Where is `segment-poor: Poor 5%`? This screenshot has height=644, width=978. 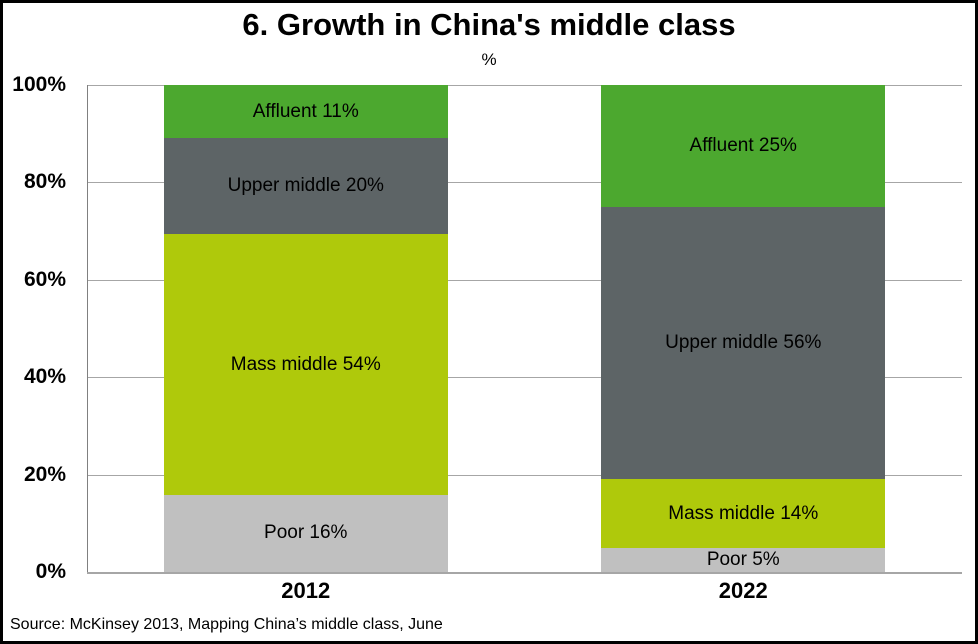
segment-poor: Poor 5% is located at coordinates (743, 559).